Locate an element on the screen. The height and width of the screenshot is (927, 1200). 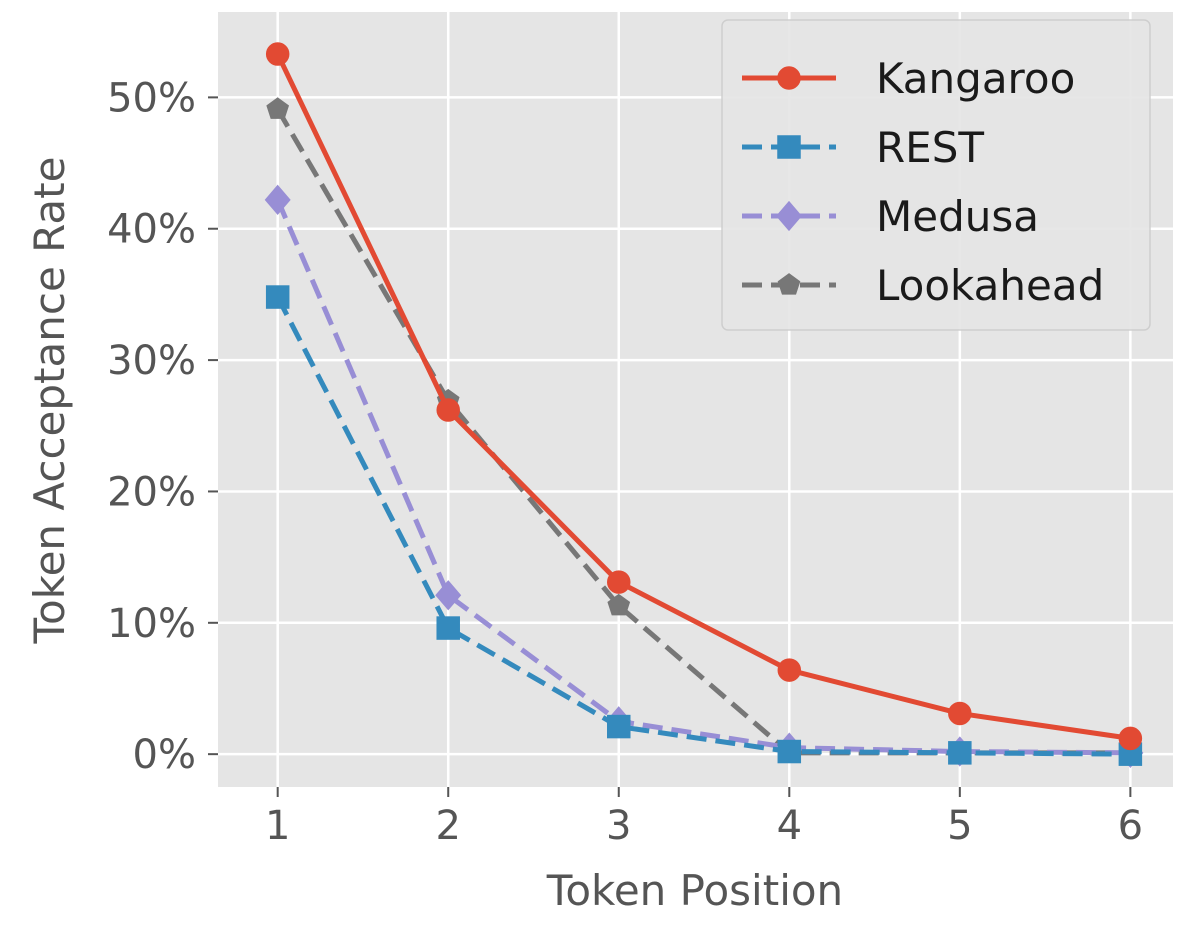
legend-label: REST is located at coordinates (930, 147).